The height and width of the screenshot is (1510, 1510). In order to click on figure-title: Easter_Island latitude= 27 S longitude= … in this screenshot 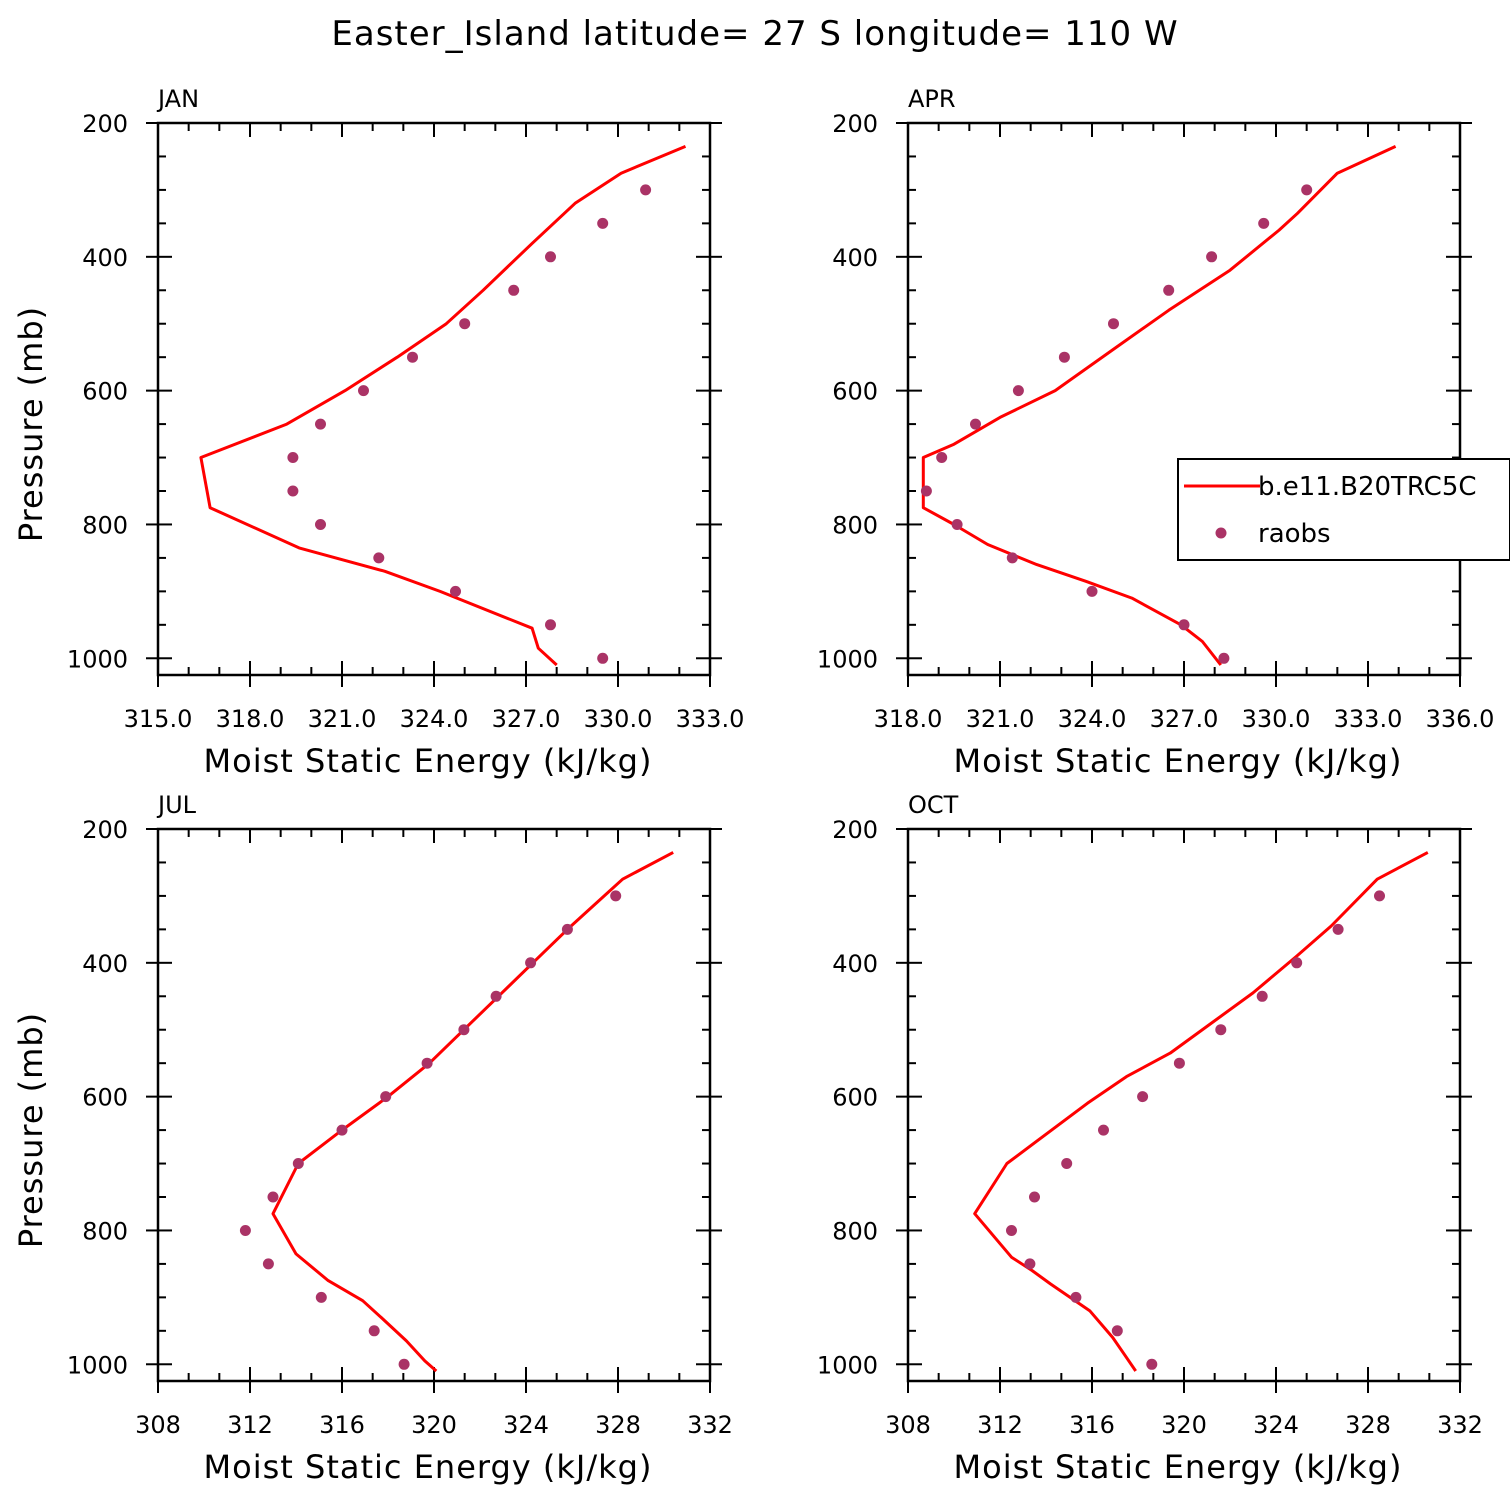, I will do `click(754, 34)`.